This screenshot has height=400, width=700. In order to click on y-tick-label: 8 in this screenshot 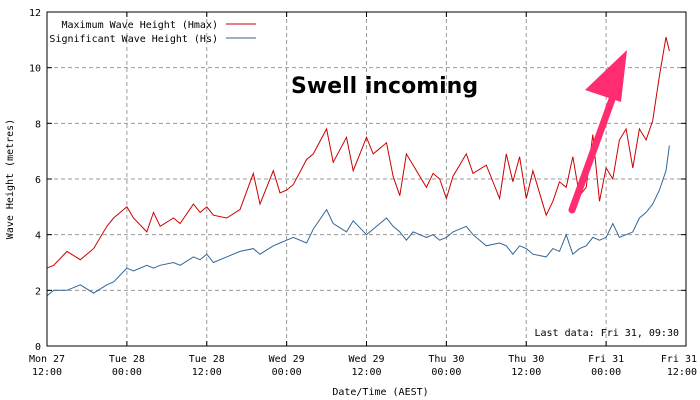, I will do `click(38, 124)`.